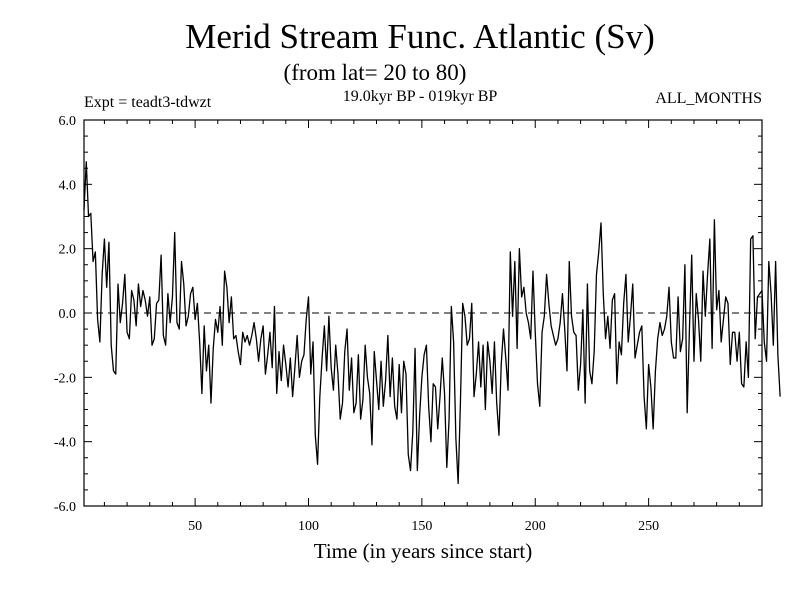 The height and width of the screenshot is (600, 800). What do you see at coordinates (68, 314) in the screenshot?
I see `y-tick-label: 0.0` at bounding box center [68, 314].